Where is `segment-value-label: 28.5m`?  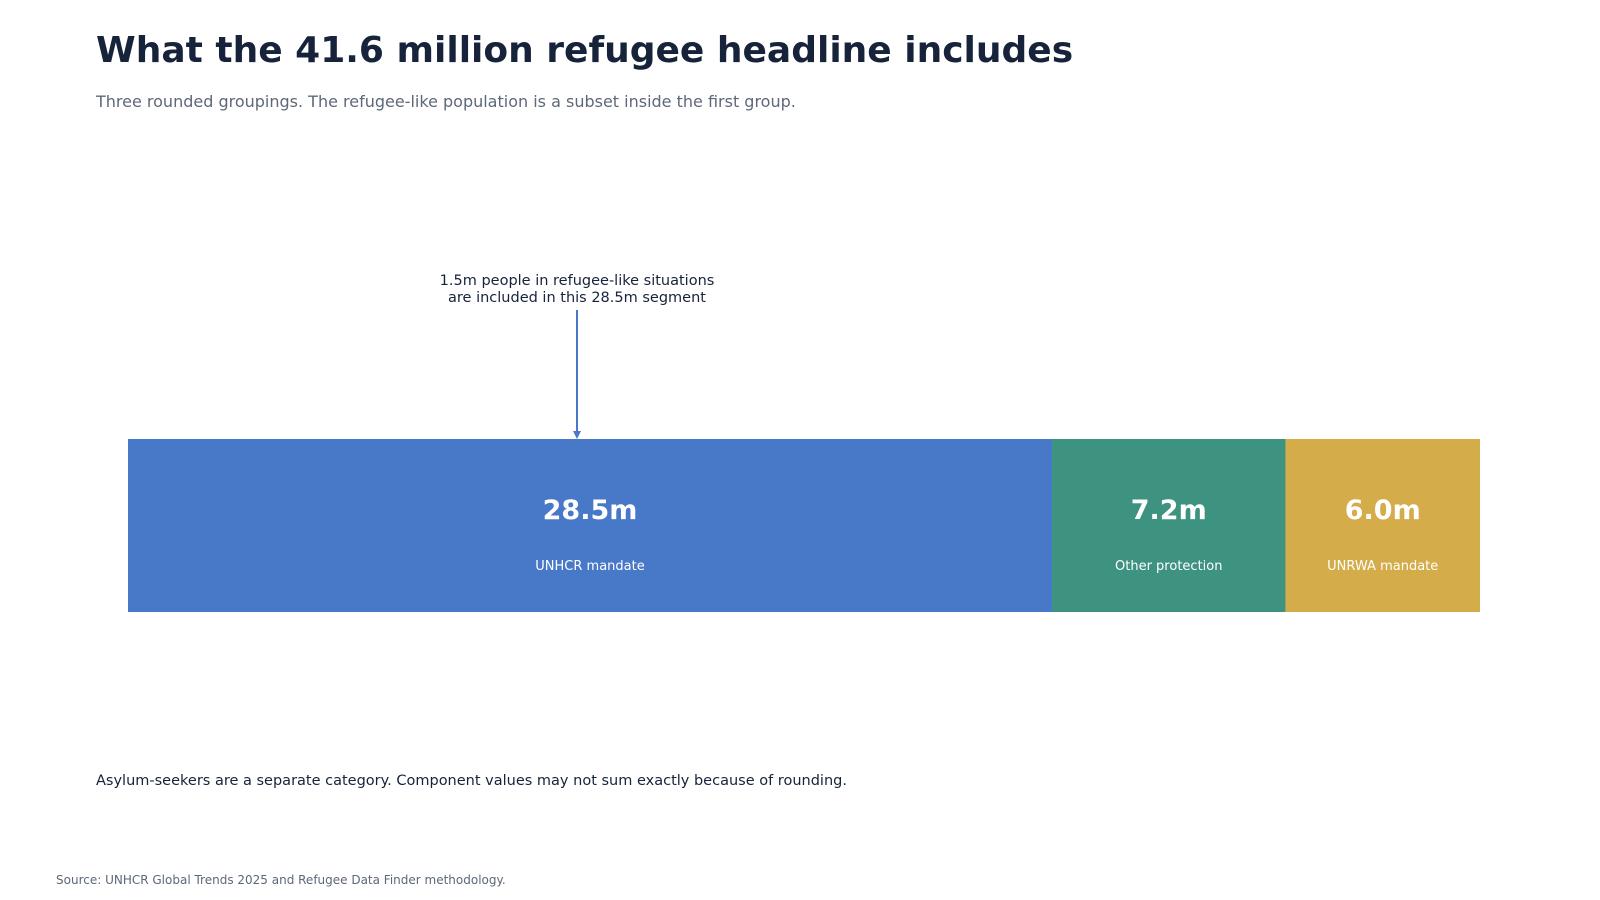
segment-value-label: 28.5m is located at coordinates (590, 510).